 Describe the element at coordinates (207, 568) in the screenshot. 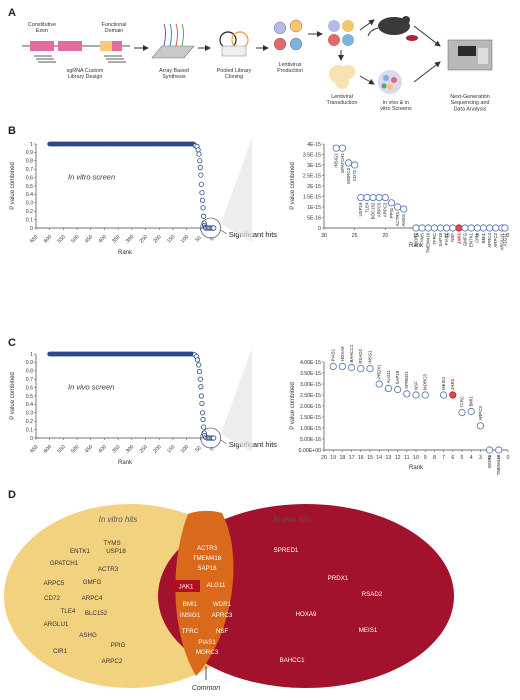

I see `venn-gene-common: SAP18` at that location.